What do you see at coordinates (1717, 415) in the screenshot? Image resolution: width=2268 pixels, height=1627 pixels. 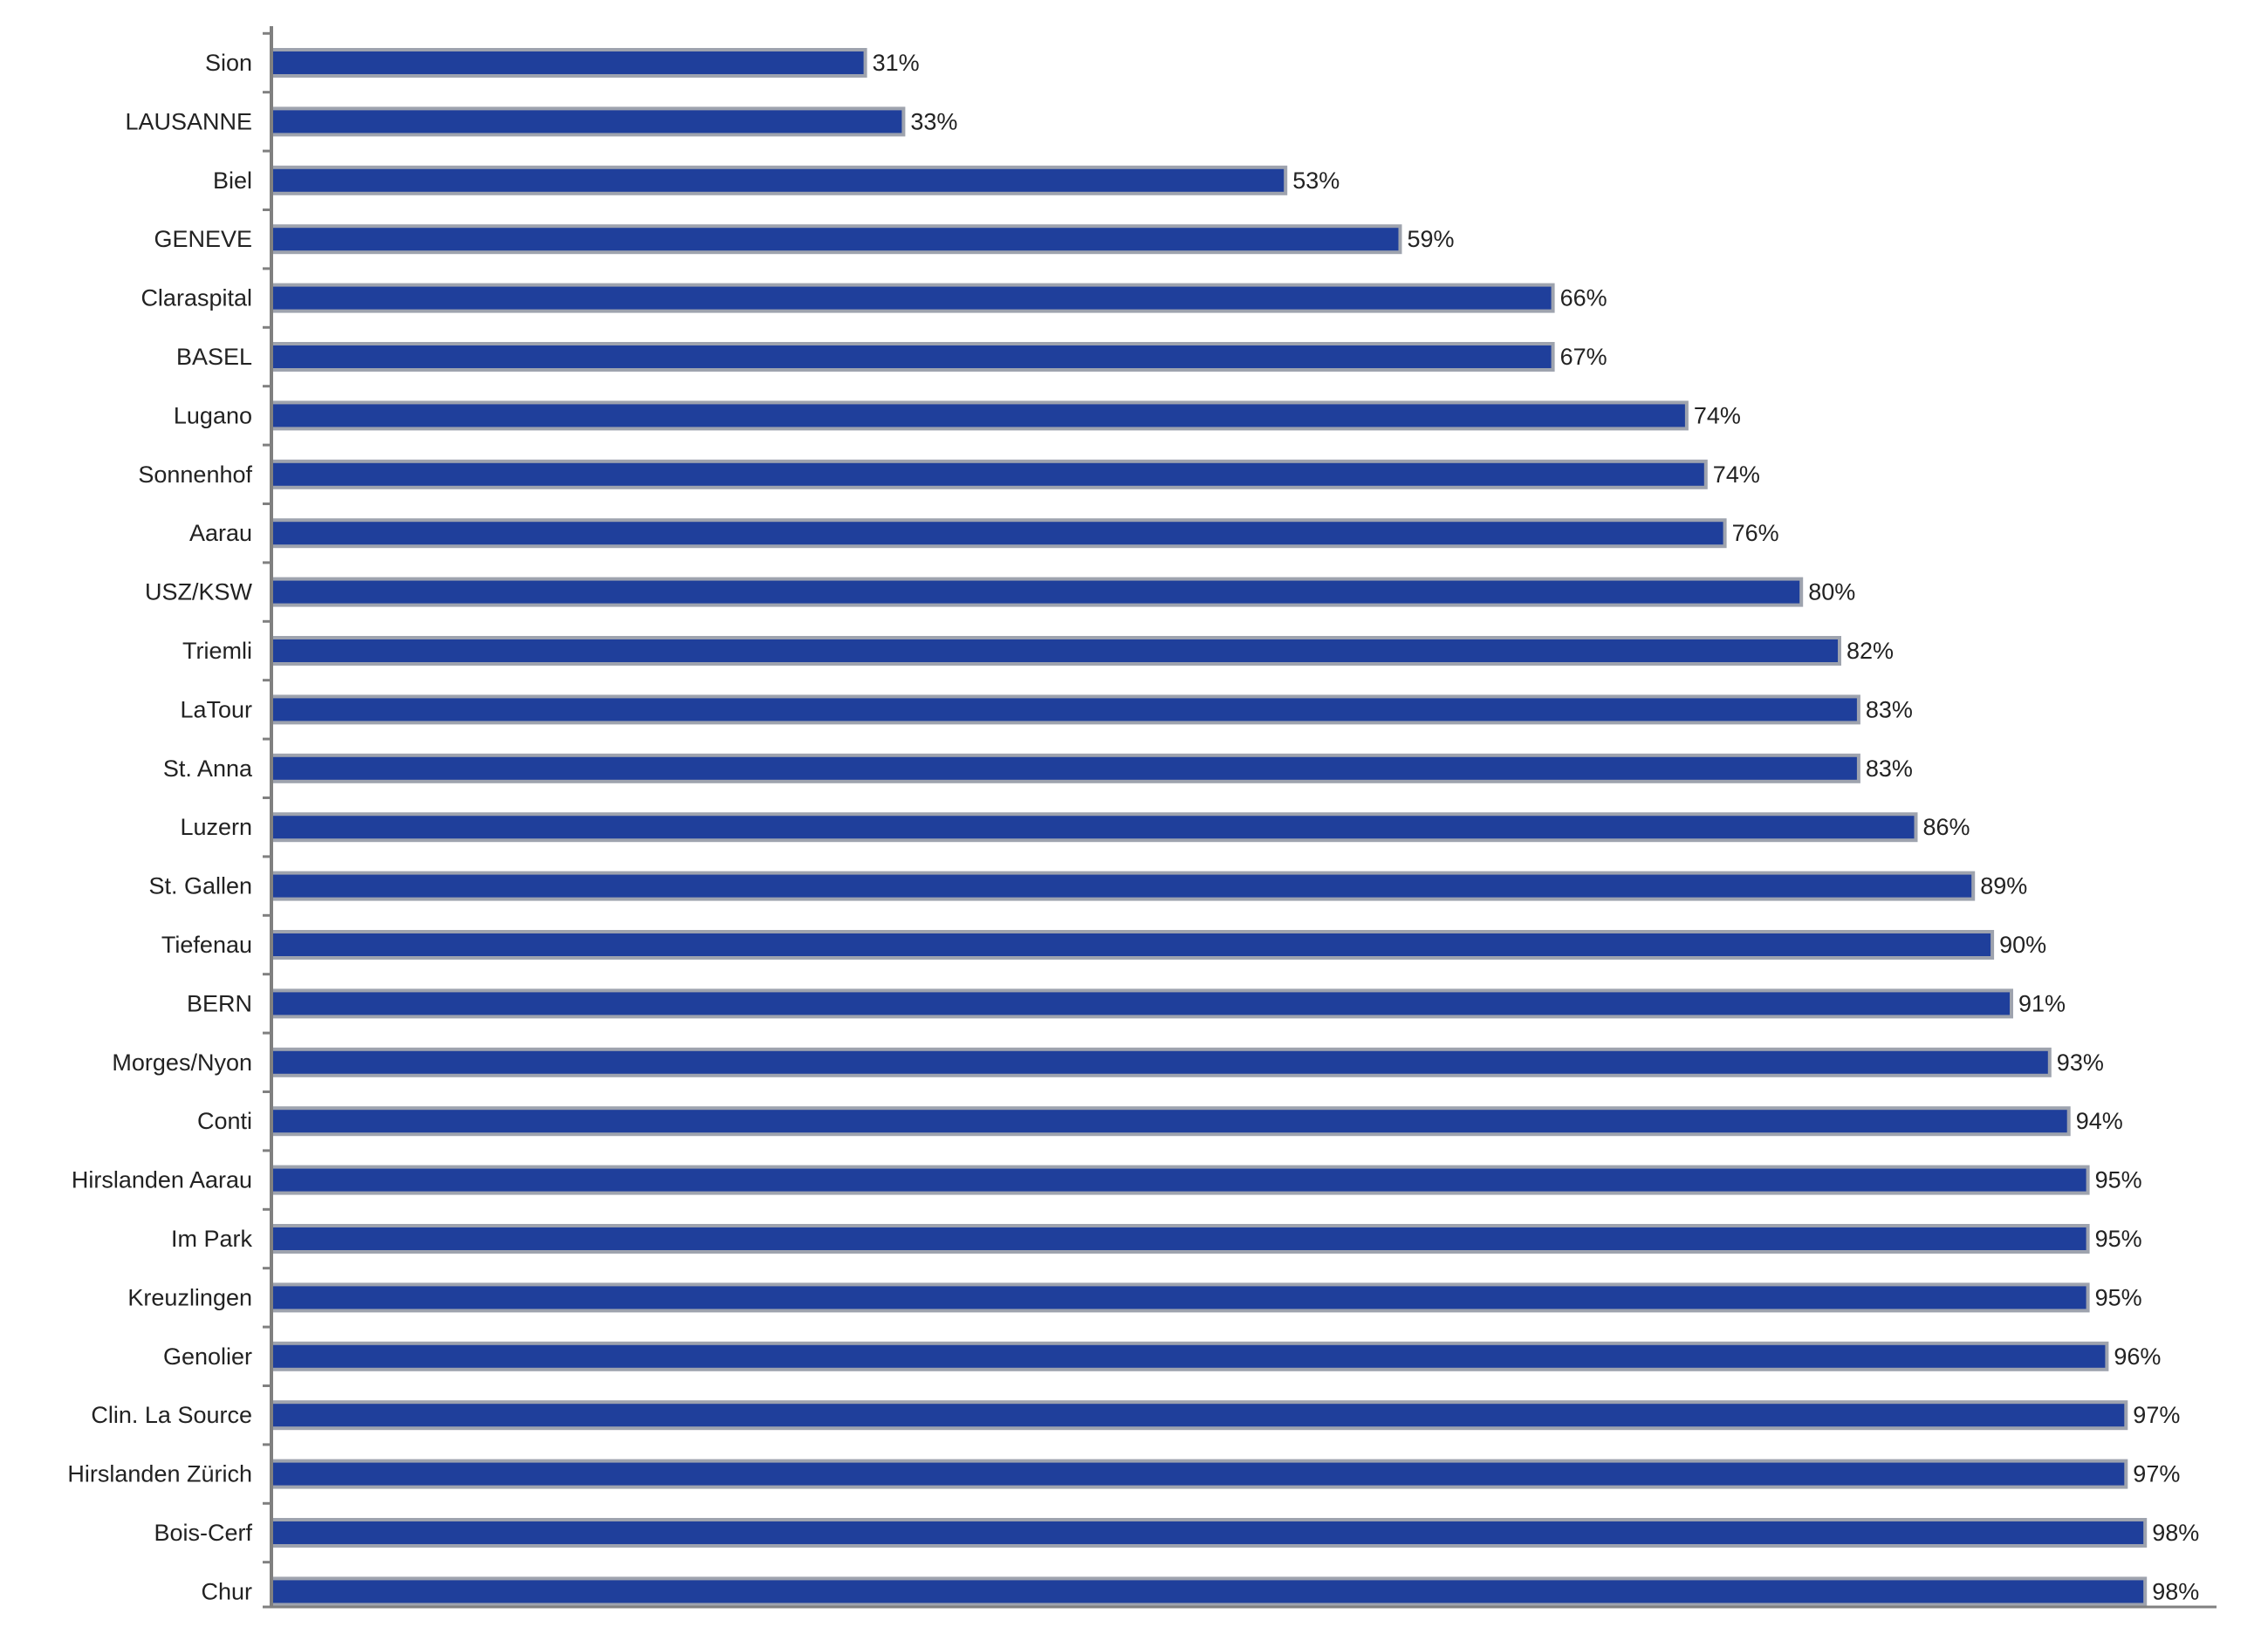 I see `value-label-lugano: 74%` at bounding box center [1717, 415].